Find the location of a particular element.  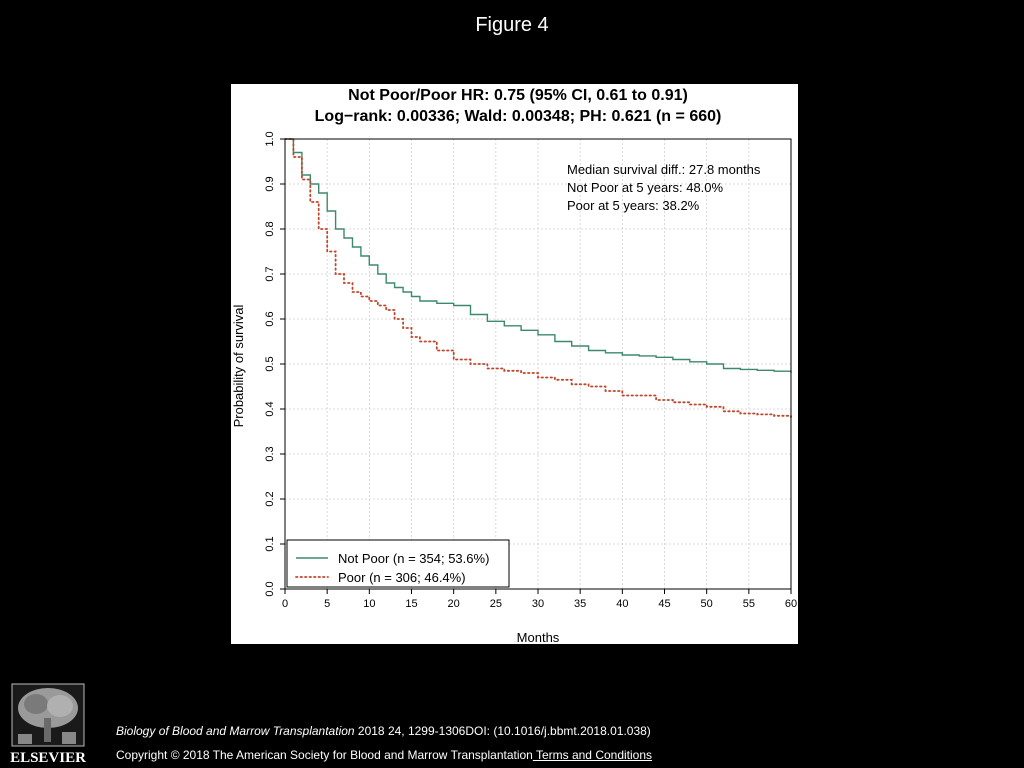

x-tick-label: 5 is located at coordinates (327, 604).